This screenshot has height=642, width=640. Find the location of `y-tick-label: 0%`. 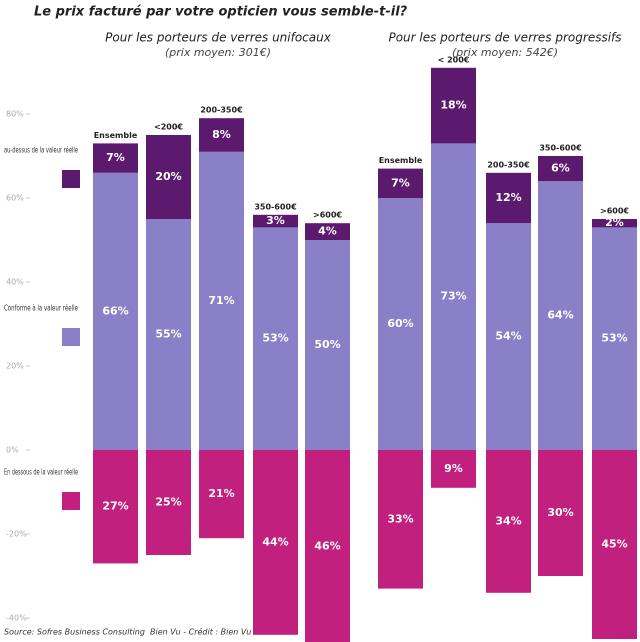

y-tick-label: 0% is located at coordinates (12, 450).